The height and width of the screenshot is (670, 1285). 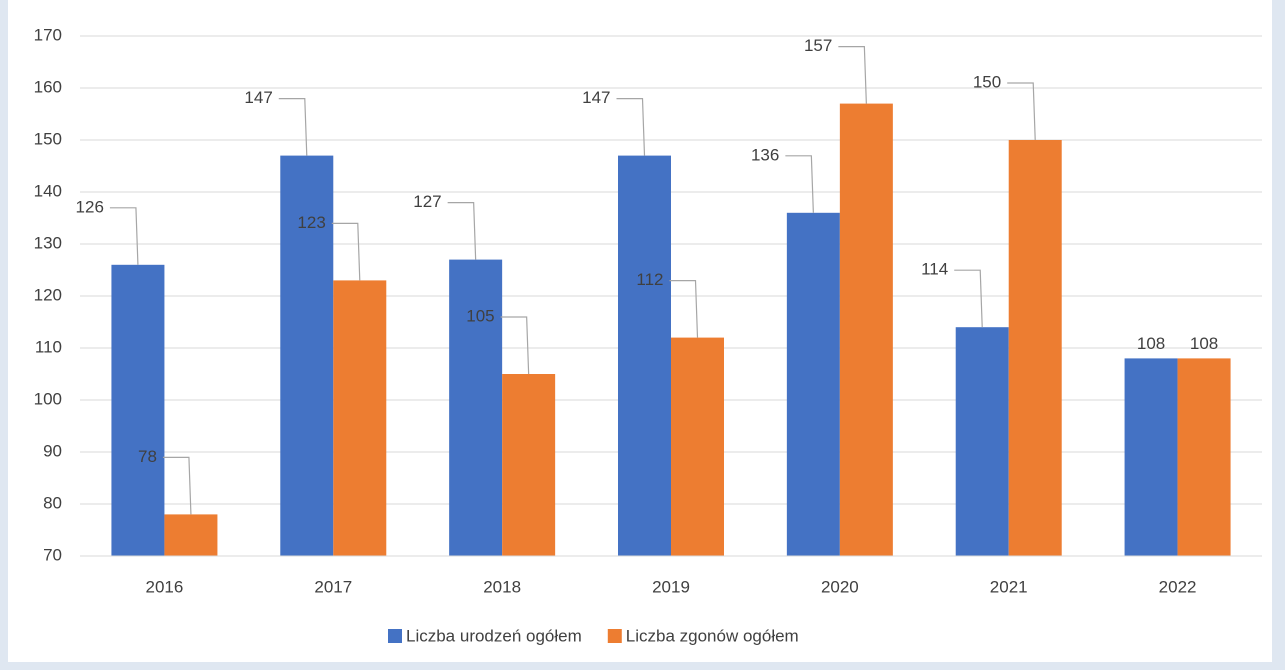 What do you see at coordinates (987, 81) in the screenshot?
I see `data-label: 150` at bounding box center [987, 81].